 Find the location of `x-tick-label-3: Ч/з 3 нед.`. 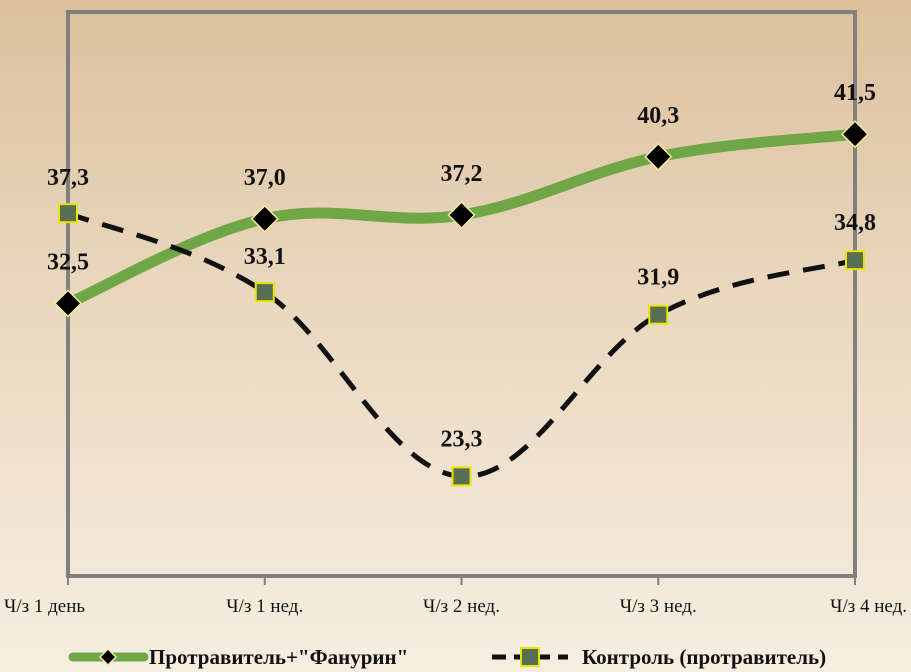

x-tick-label-3: Ч/з 3 нед. is located at coordinates (658, 606).